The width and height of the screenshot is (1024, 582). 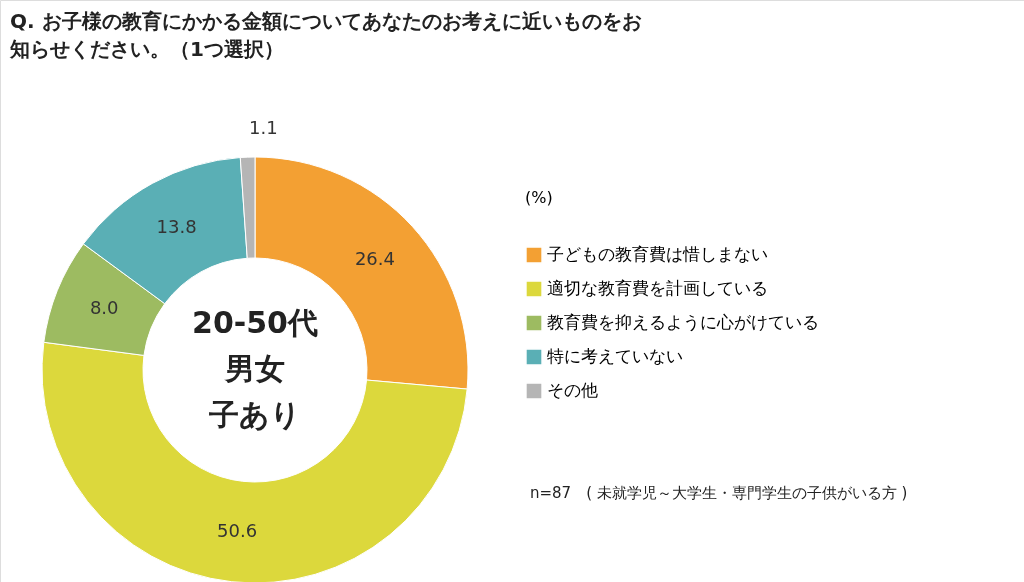 What do you see at coordinates (374, 259) in the screenshot?
I see `data-label: 26.4` at bounding box center [374, 259].